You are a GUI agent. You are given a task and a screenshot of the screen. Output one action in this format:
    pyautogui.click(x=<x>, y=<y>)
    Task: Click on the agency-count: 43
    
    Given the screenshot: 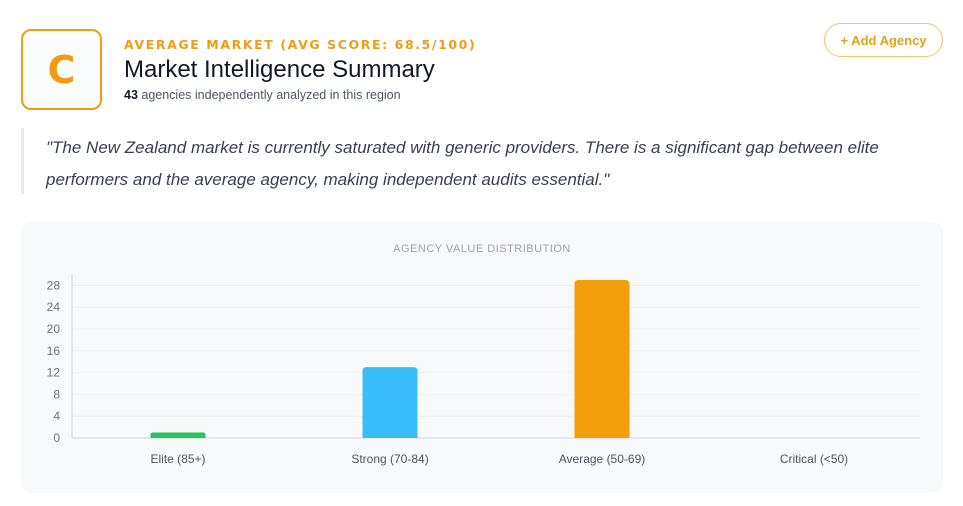 What is the action you would take?
    pyautogui.click(x=131, y=95)
    